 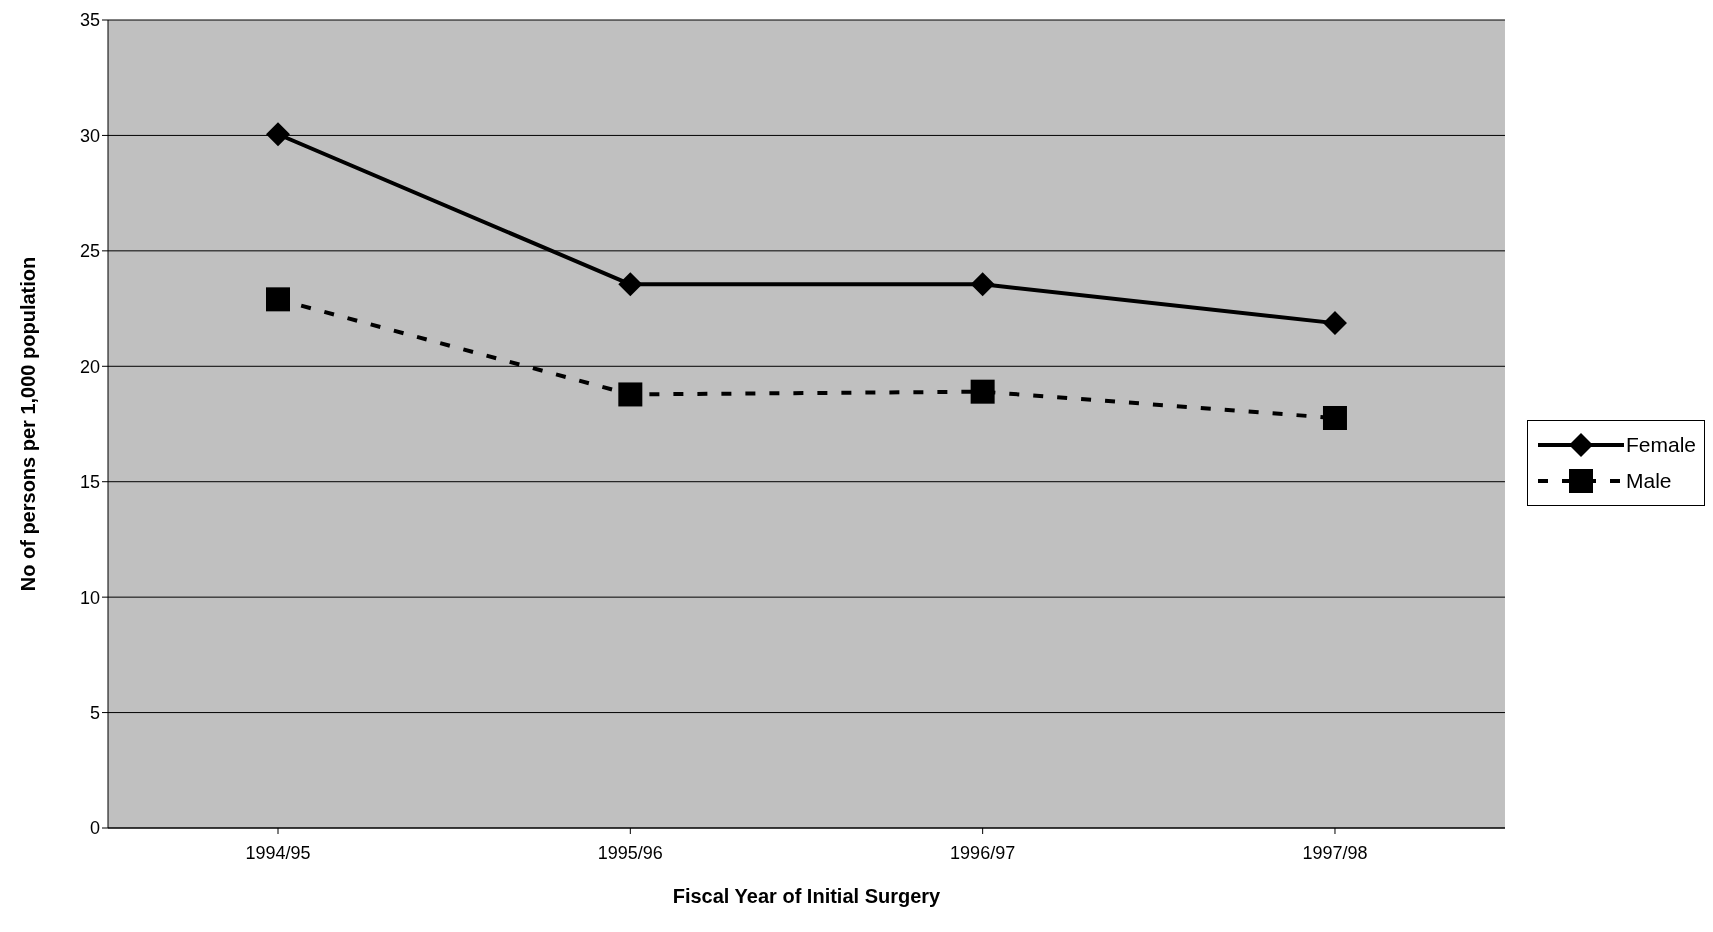 What do you see at coordinates (983, 852) in the screenshot?
I see `x-tick-label: 1996/97` at bounding box center [983, 852].